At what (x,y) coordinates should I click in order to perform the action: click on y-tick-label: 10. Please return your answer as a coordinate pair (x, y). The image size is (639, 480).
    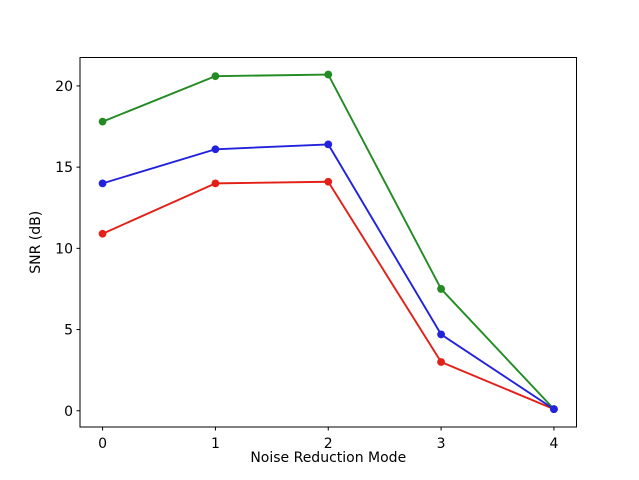
    Looking at the image, I should click on (64, 249).